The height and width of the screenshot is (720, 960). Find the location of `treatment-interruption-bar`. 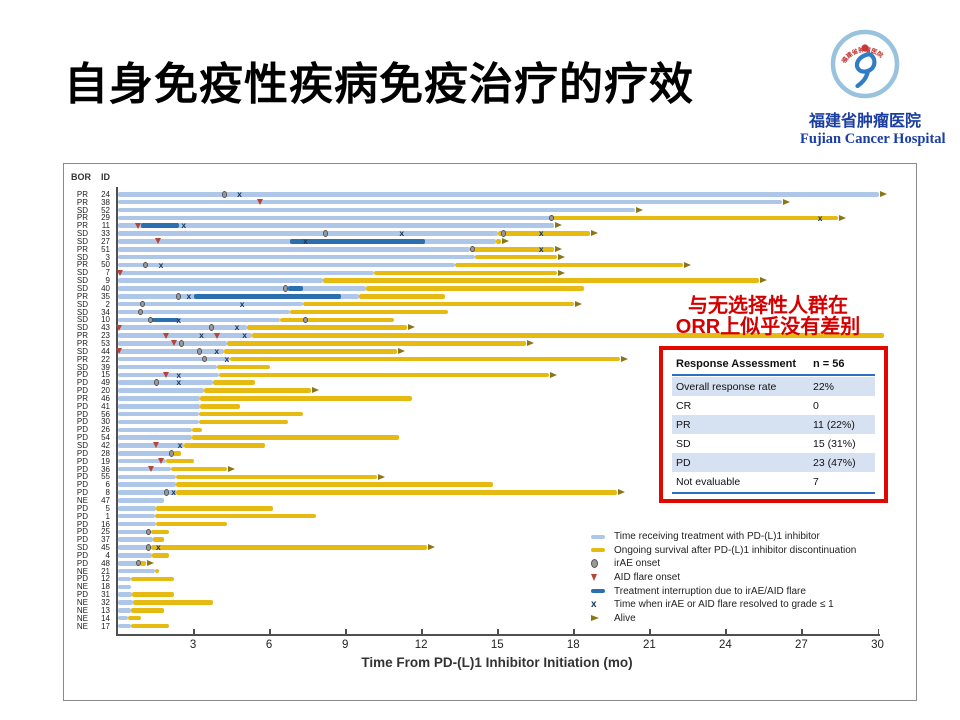

treatment-interruption-bar is located at coordinates (164, 320).